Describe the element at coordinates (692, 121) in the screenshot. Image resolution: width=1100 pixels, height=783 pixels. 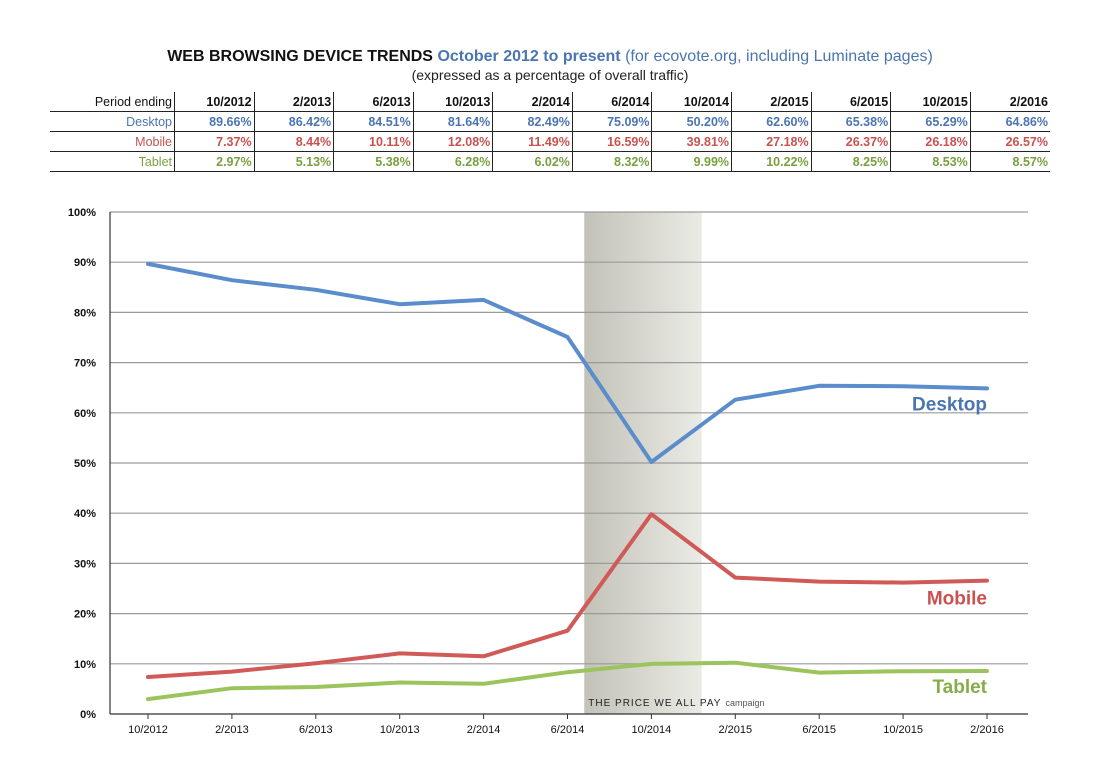
I see `value-cell: 50.20%` at that location.